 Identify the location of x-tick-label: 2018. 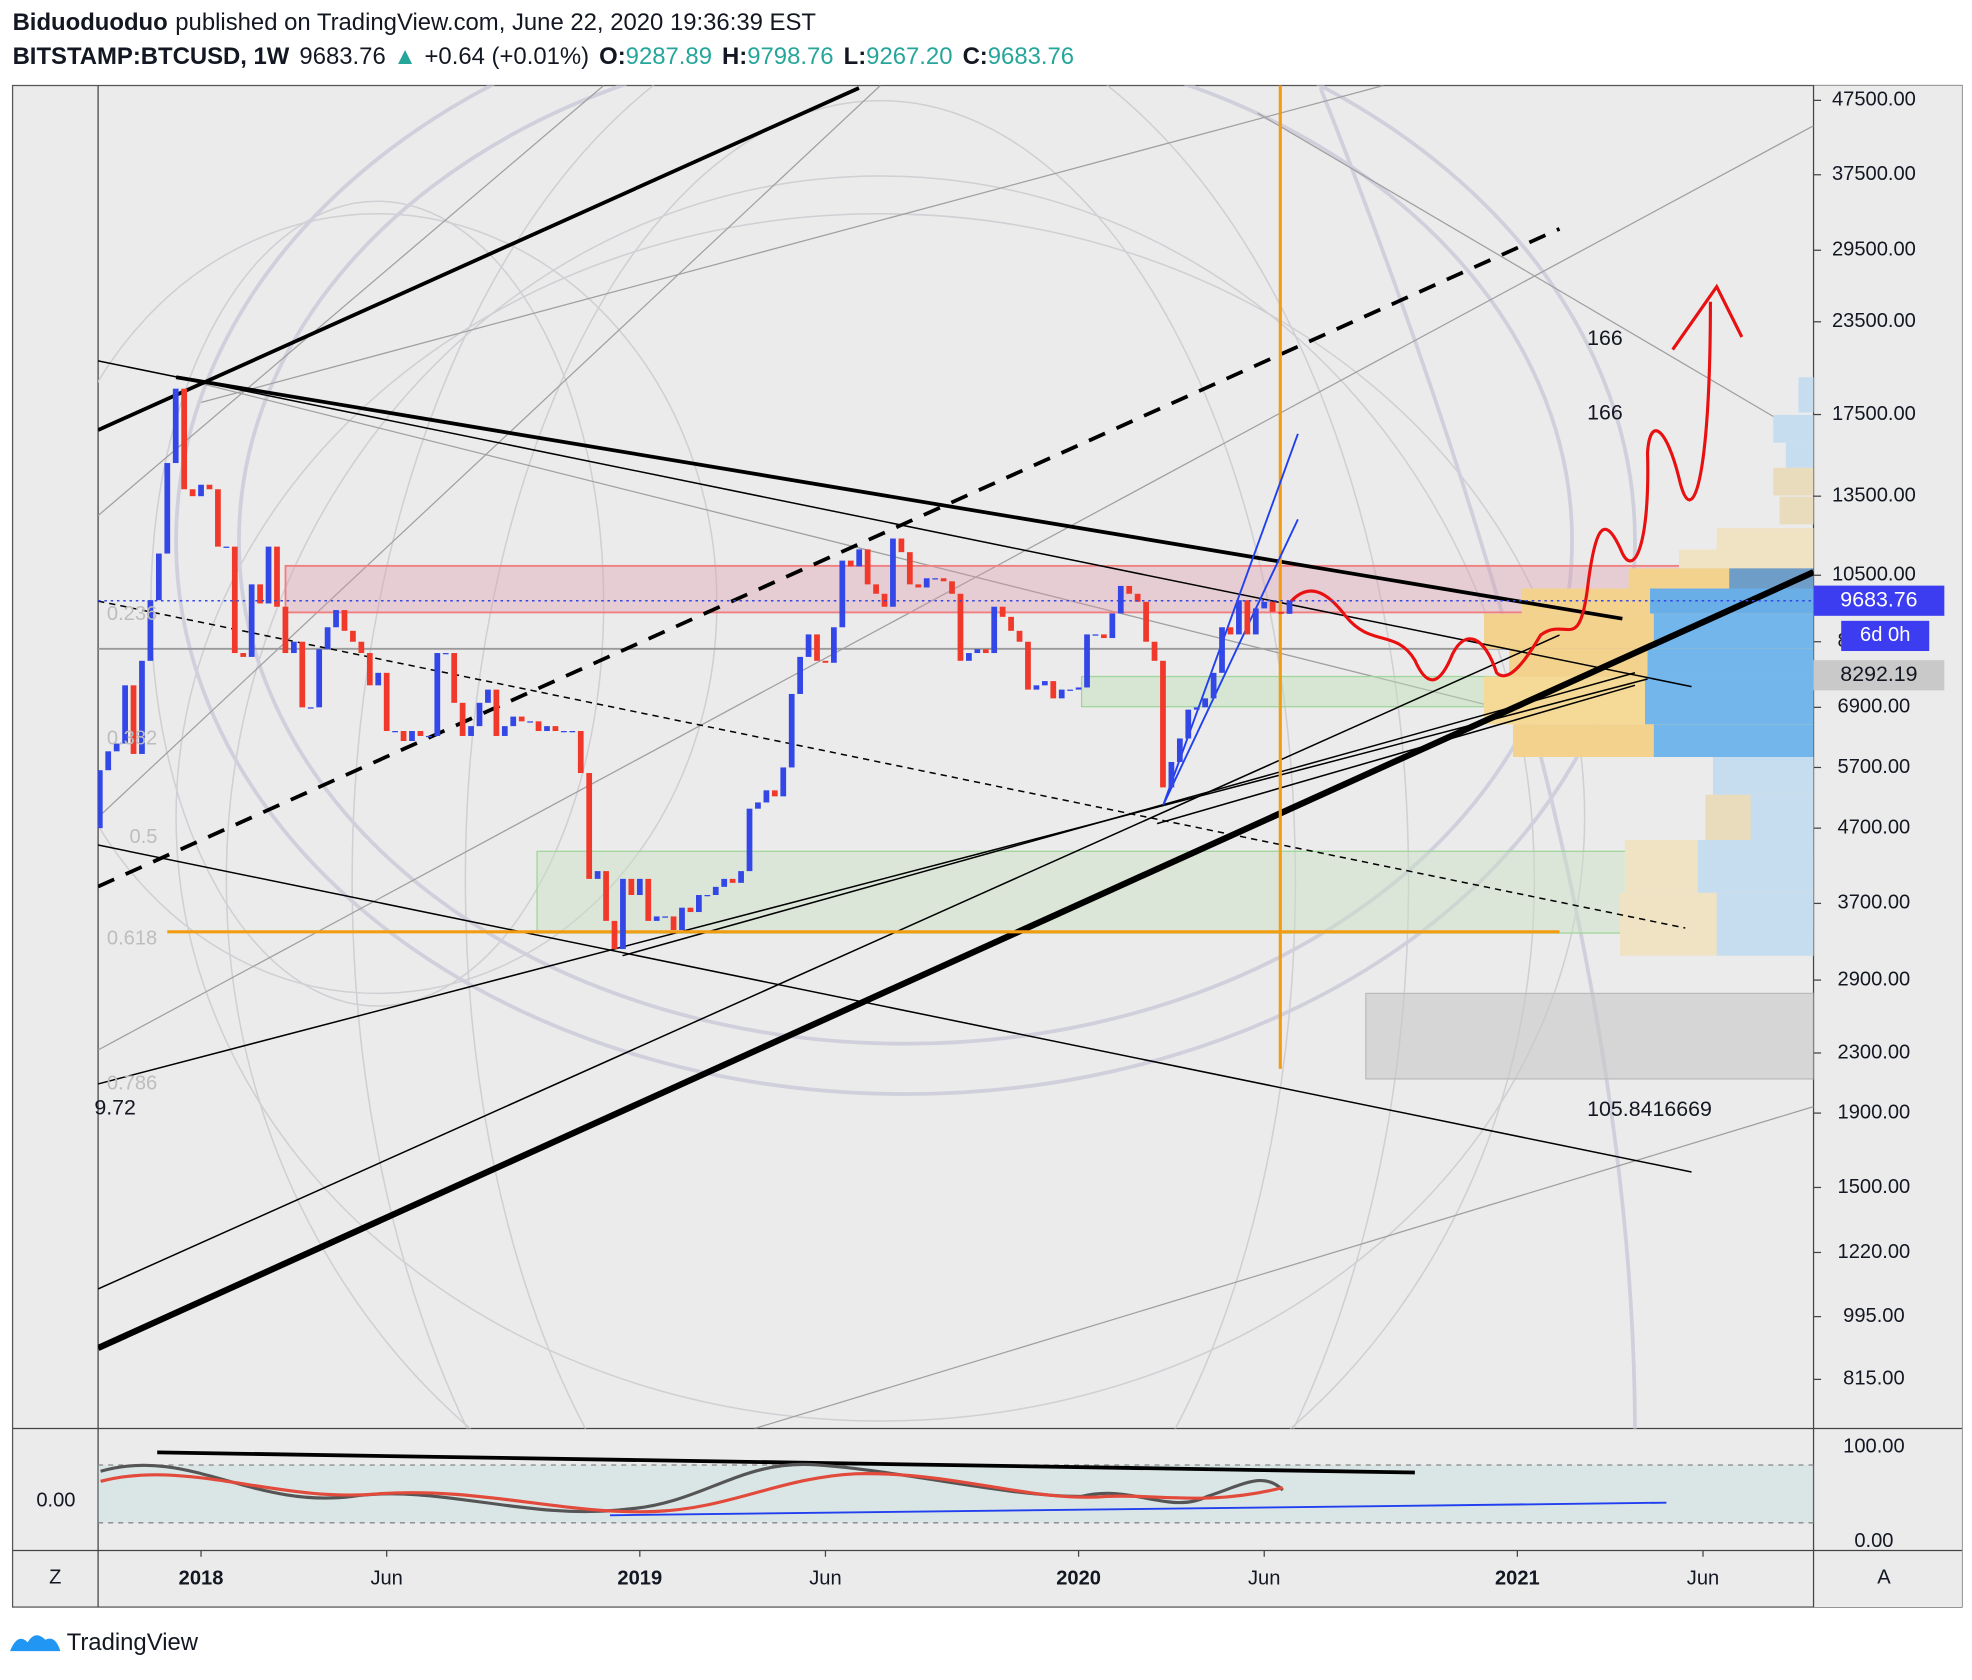
(201, 1579).